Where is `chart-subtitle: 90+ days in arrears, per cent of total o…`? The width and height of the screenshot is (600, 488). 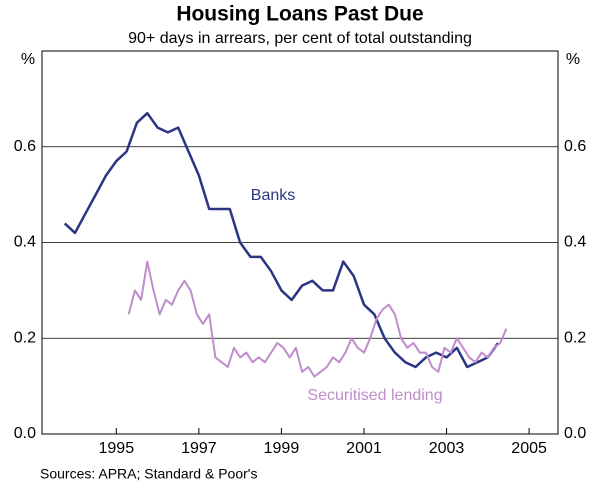
chart-subtitle: 90+ days in arrears, per cent of total o… is located at coordinates (300, 38).